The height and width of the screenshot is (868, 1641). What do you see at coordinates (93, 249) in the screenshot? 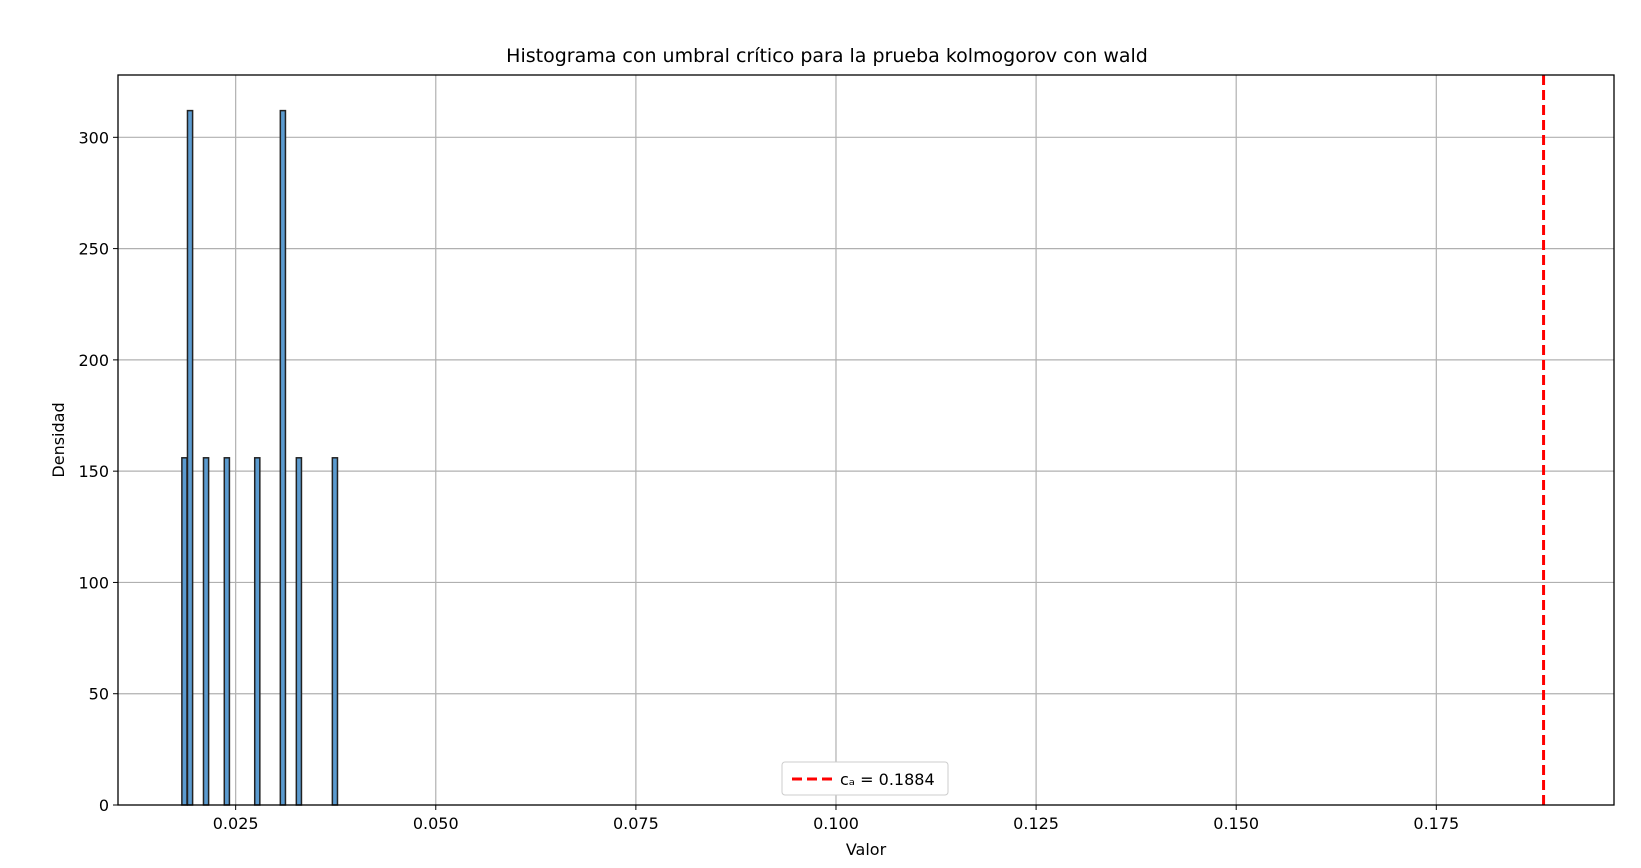
I see `y-tick-label: 250` at bounding box center [93, 249].